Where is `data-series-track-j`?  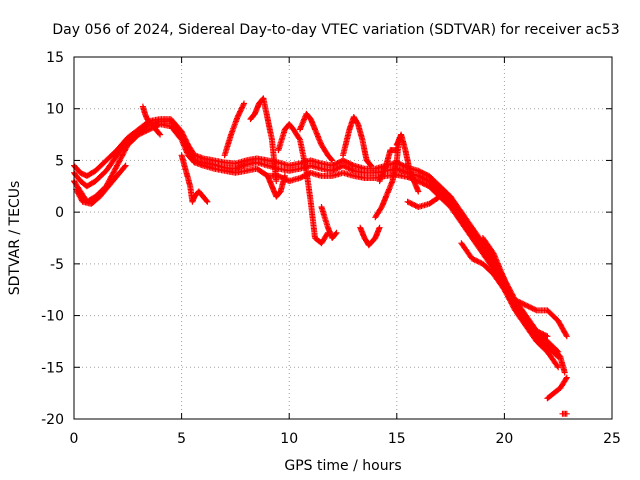 data-series-track-j is located at coordinates (303, 184).